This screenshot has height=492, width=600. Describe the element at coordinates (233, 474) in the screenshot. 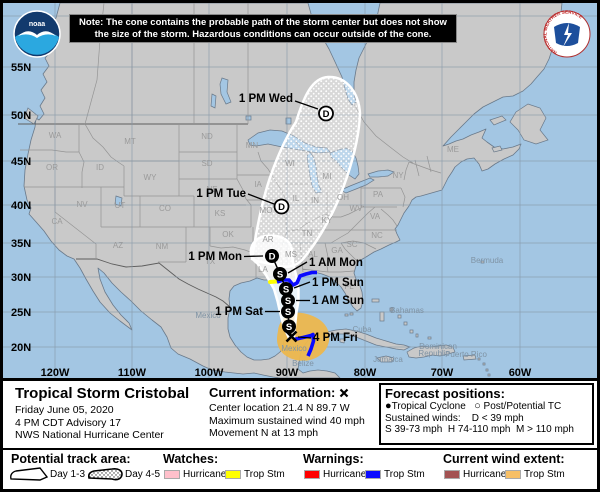

I see `ts-watch-swatch` at that location.